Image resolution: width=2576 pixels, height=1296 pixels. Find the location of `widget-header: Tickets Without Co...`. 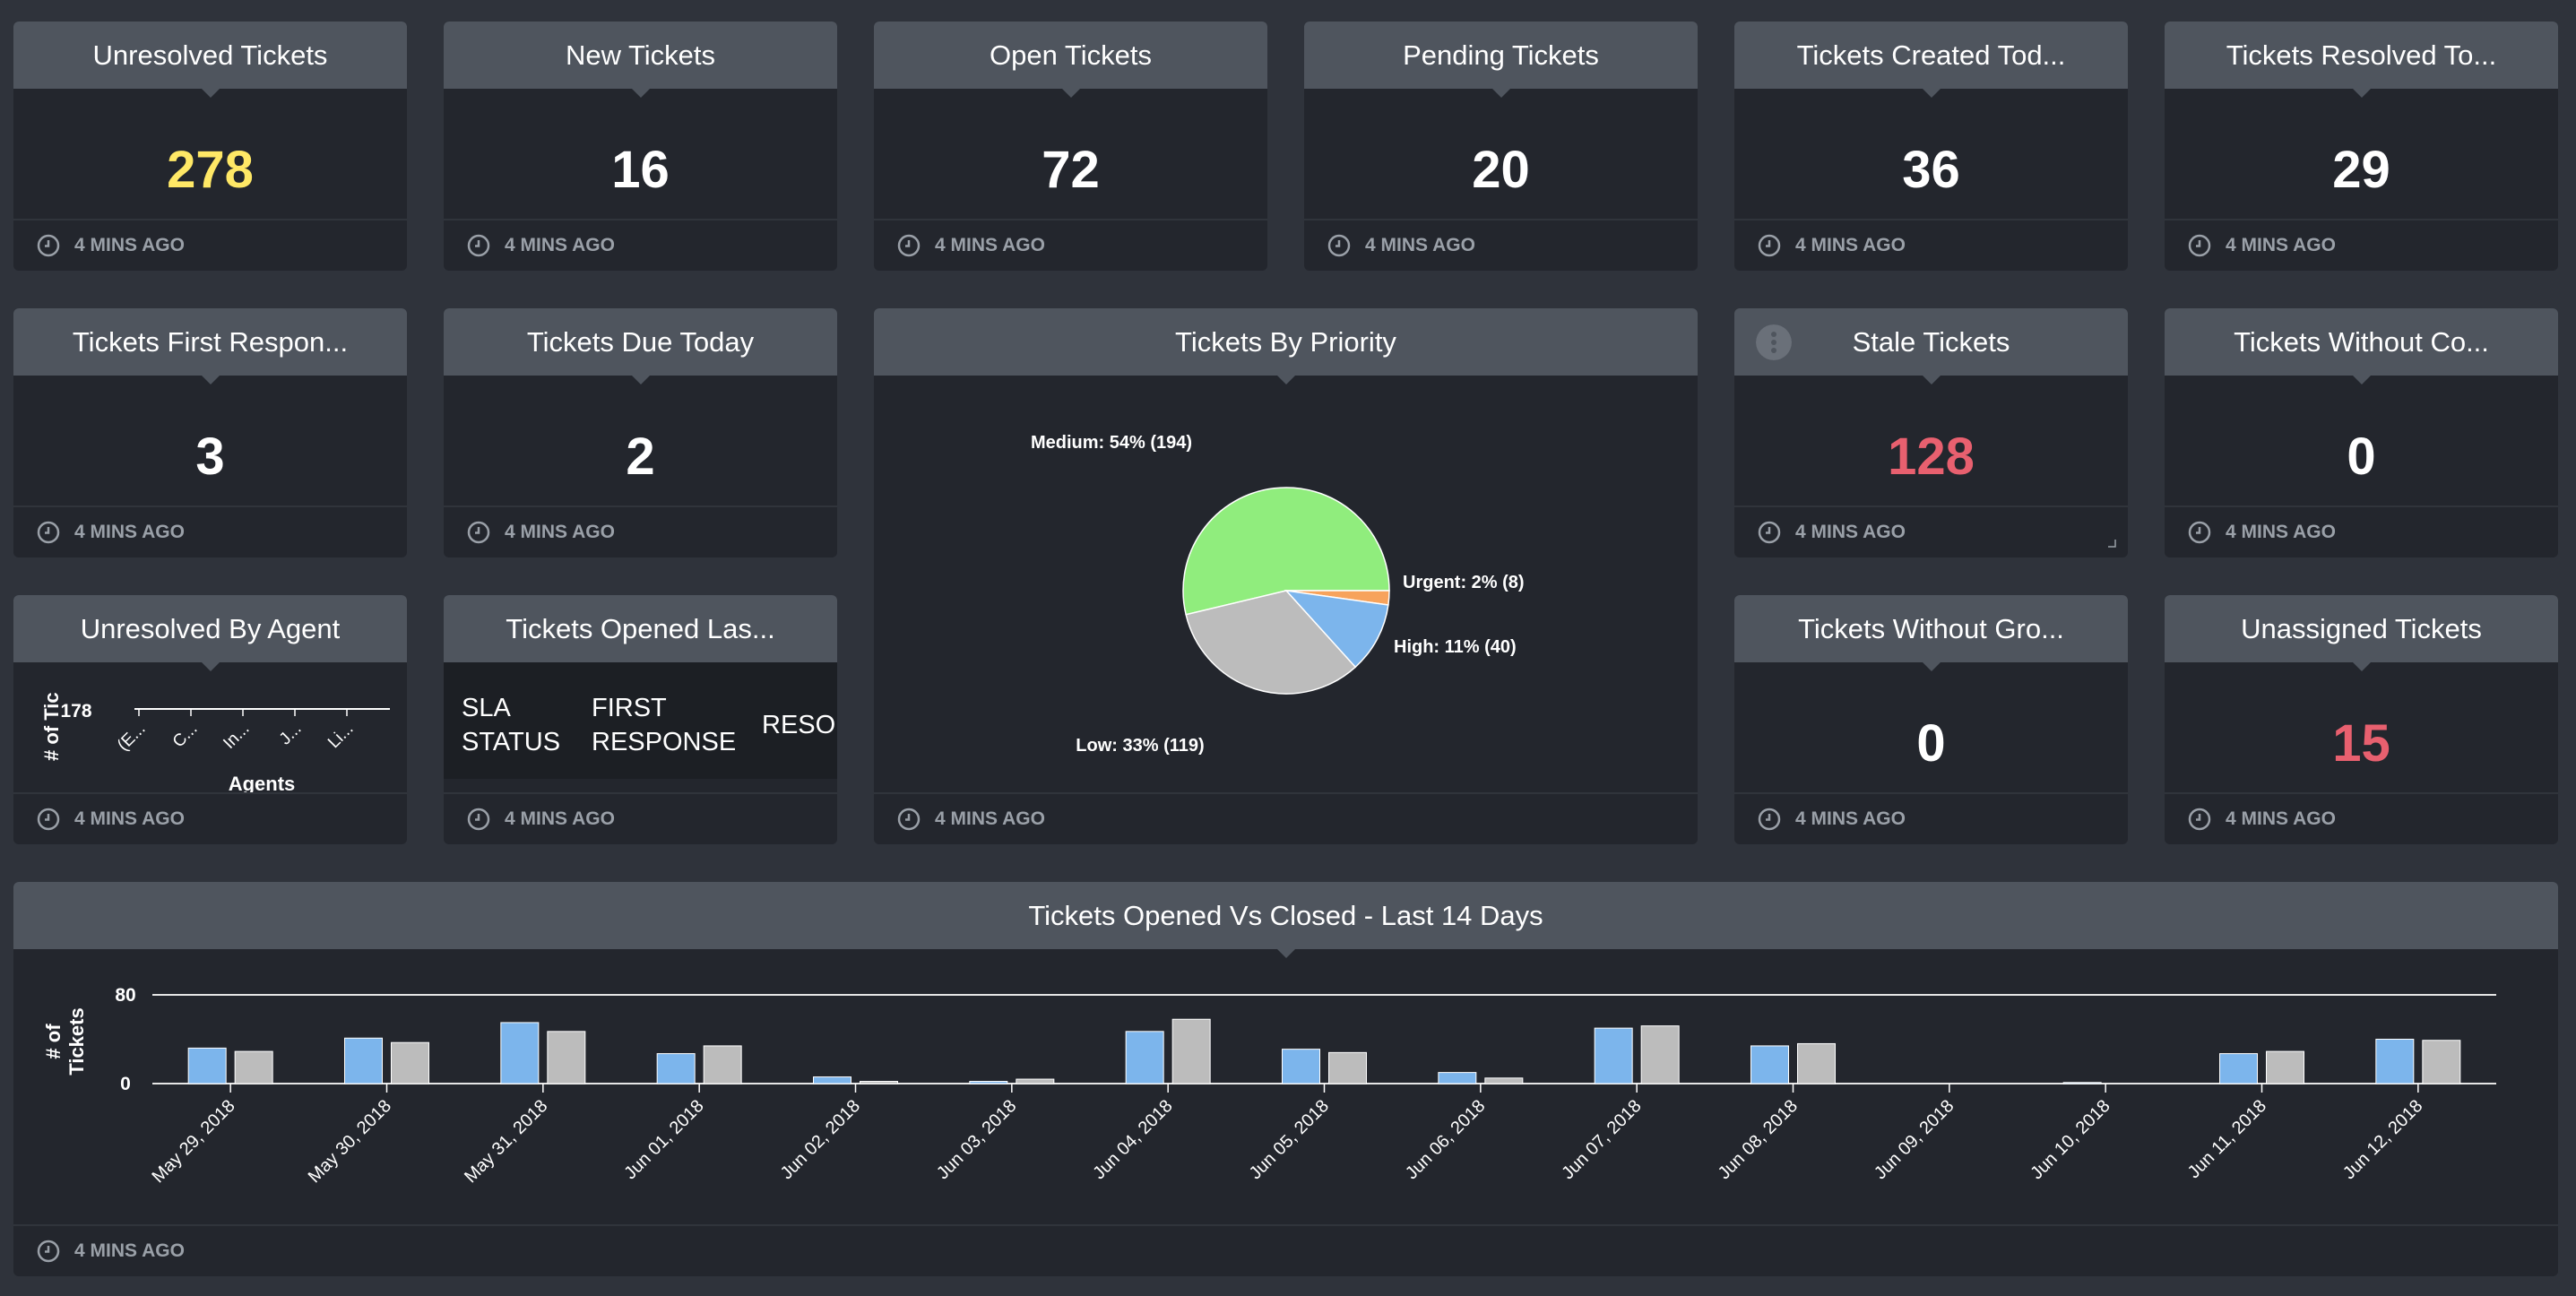

widget-header: Tickets Without Co... is located at coordinates (2361, 346).